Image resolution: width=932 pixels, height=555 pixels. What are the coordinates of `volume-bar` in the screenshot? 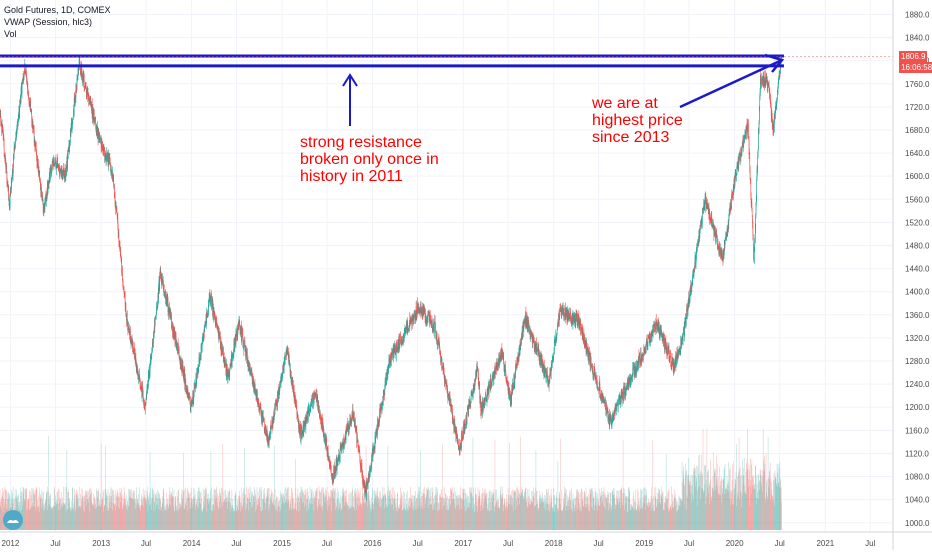 It's located at (781, 515).